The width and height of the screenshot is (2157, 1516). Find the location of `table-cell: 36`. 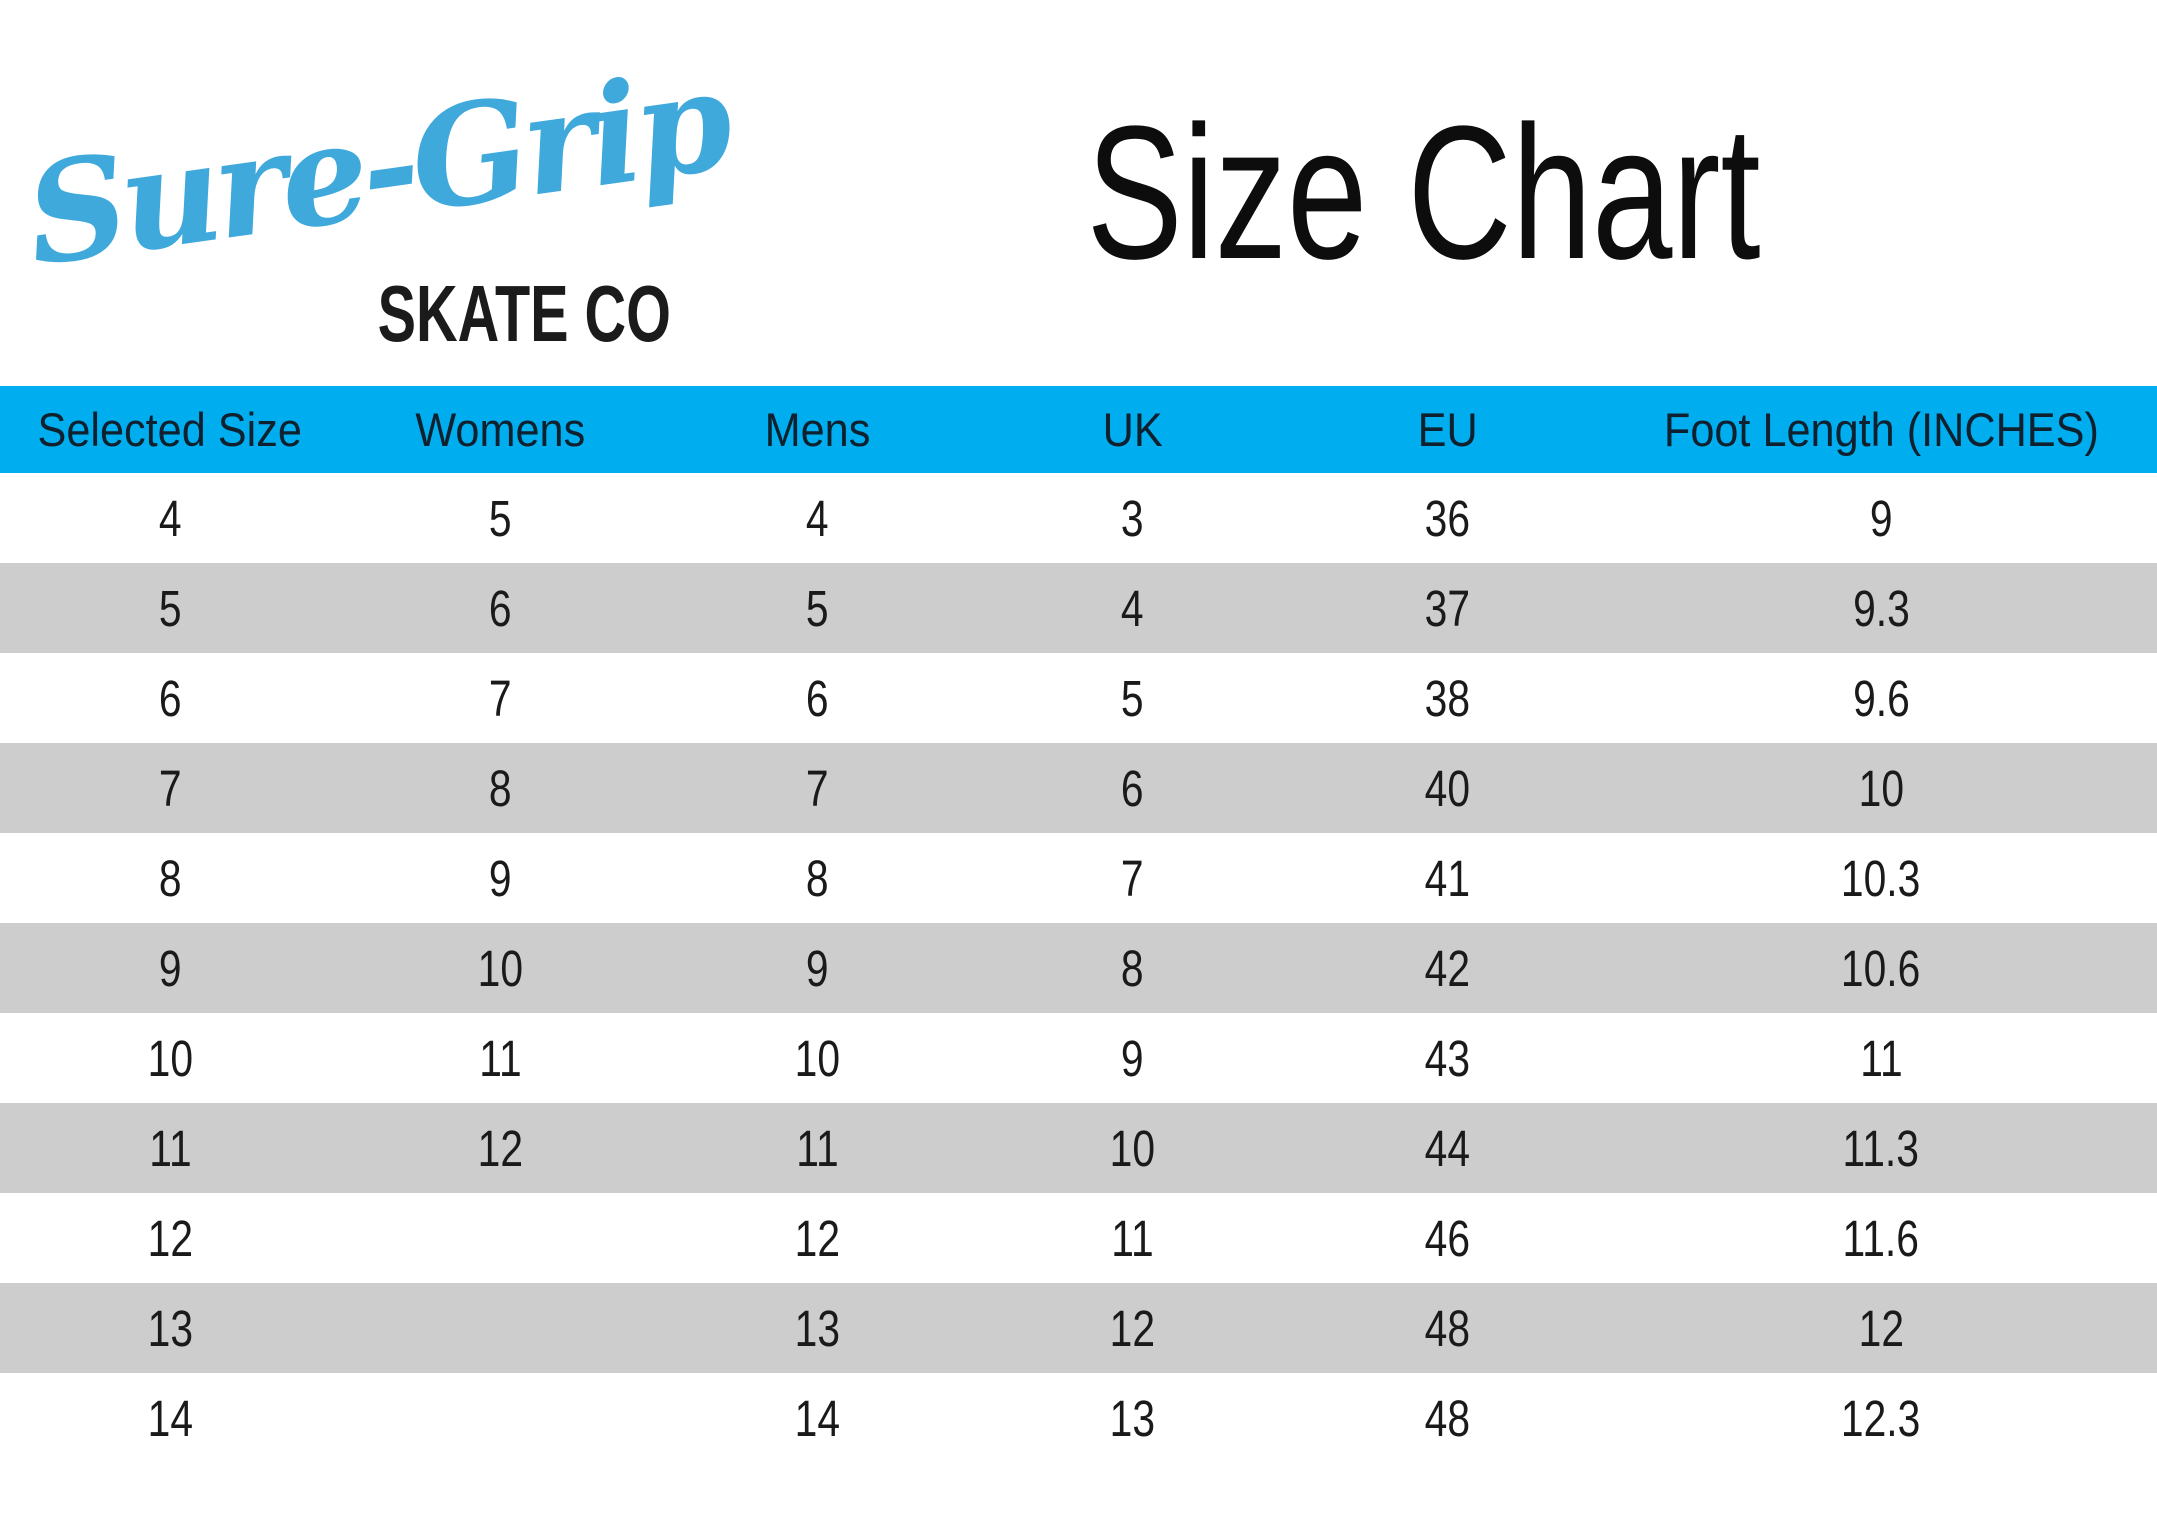

table-cell: 36 is located at coordinates (1447, 518).